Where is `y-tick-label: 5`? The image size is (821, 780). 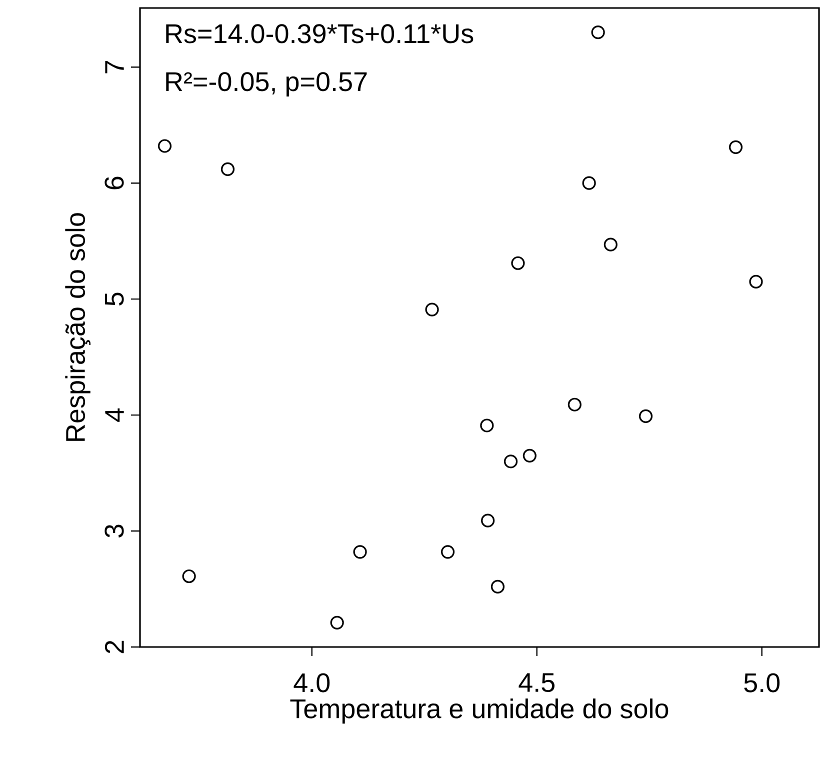
y-tick-label: 5 is located at coordinates (114, 299).